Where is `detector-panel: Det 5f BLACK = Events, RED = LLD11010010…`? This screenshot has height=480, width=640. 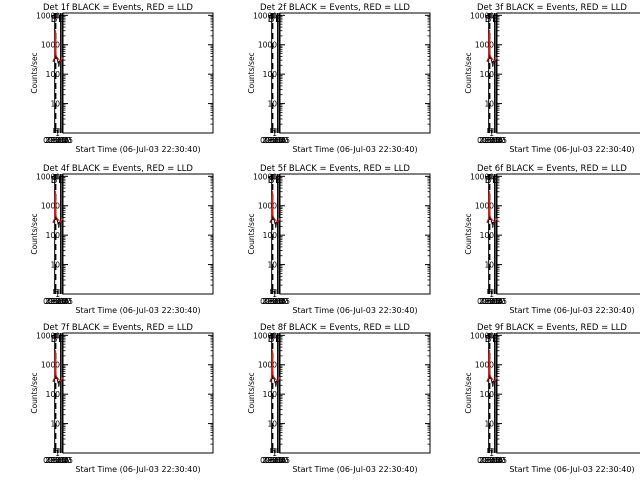
detector-panel: Det 5f BLACK = Events, RED = LLD11010010… is located at coordinates (339, 239).